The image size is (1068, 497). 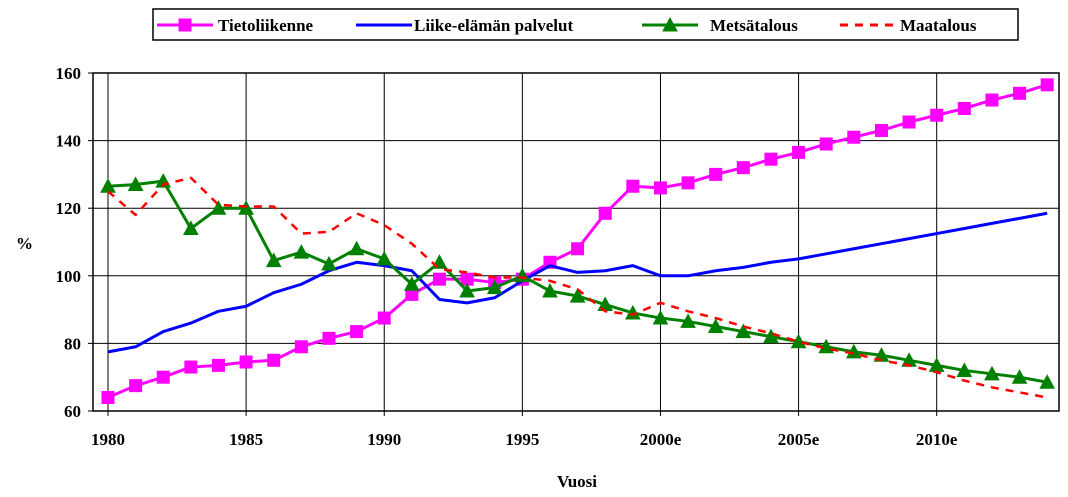 I want to click on x-tick-label: 1985, so click(x=246, y=439).